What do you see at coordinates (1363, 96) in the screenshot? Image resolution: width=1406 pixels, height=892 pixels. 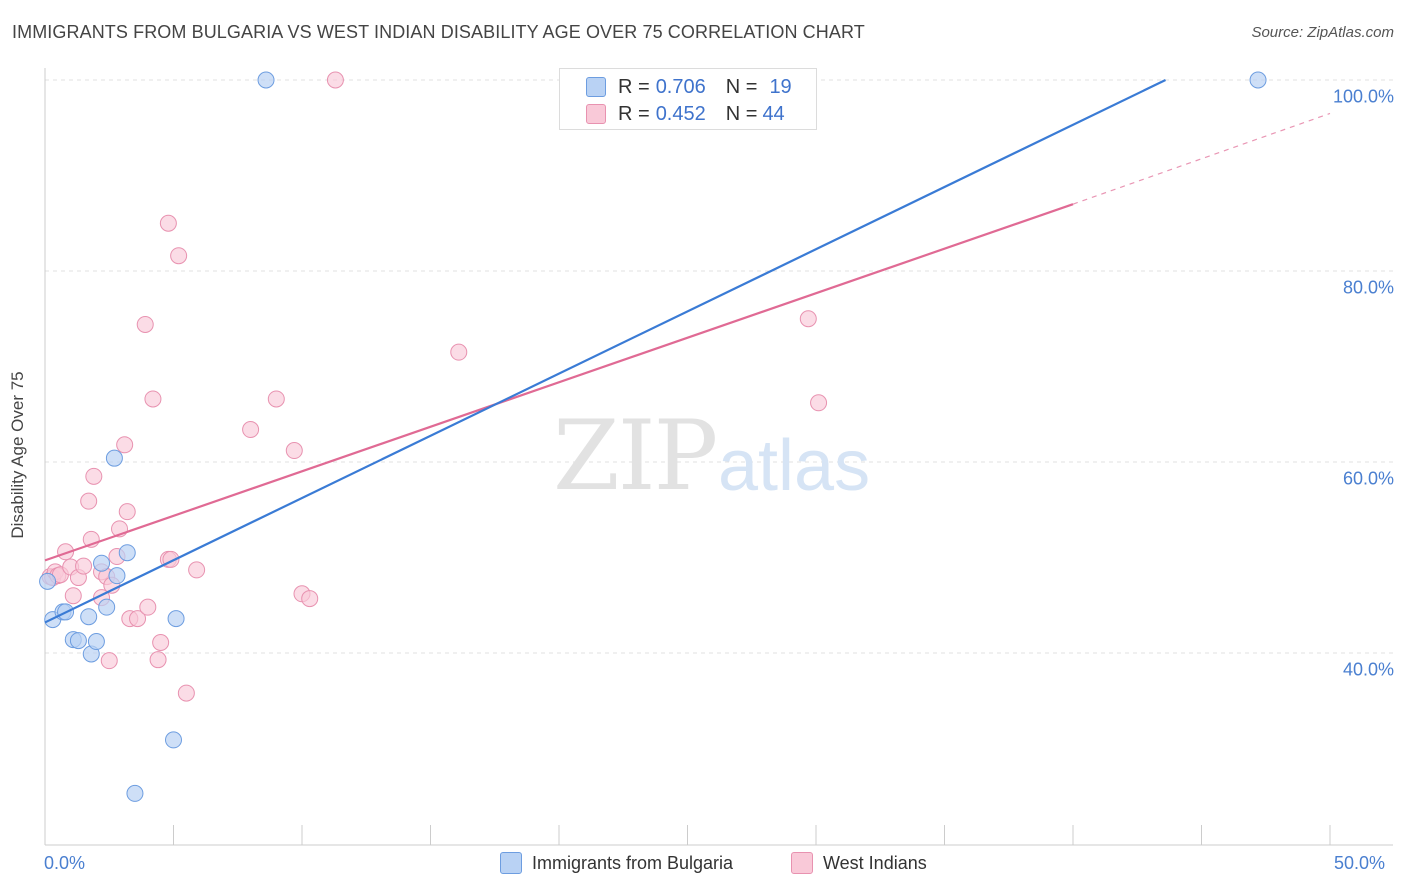 I see `y-tick-label-100: 100.0%` at bounding box center [1363, 96].